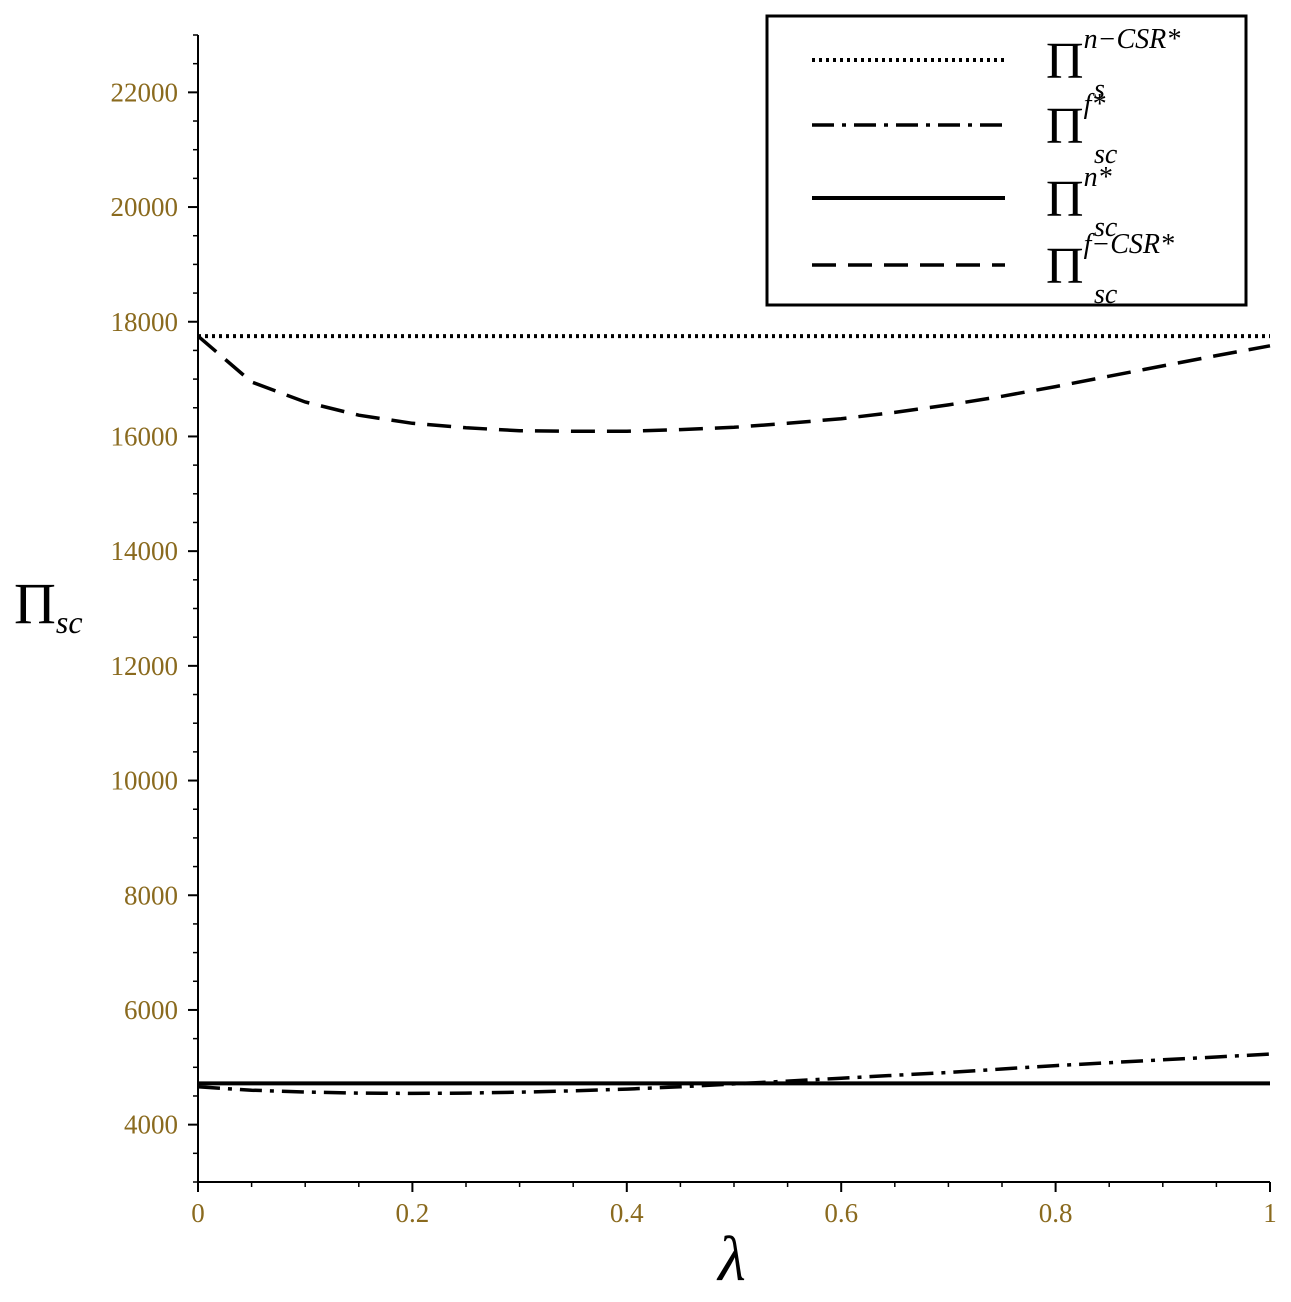 This screenshot has height=1302, width=1291. What do you see at coordinates (145, 666) in the screenshot?
I see `y-tick-label: 12000` at bounding box center [145, 666].